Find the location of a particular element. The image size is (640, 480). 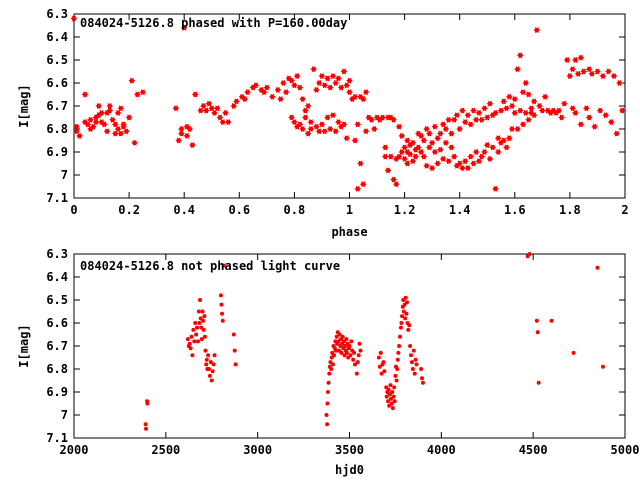

x-tick-label: 3000 is located at coordinates (257, 450).